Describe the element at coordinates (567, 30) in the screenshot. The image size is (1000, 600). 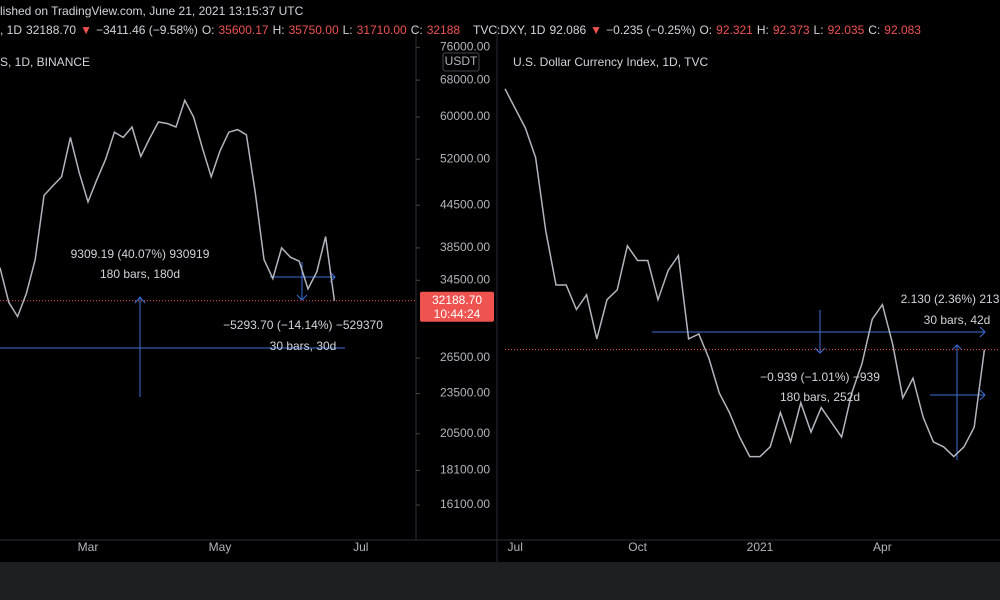
I see `legend-item: 92.086` at that location.